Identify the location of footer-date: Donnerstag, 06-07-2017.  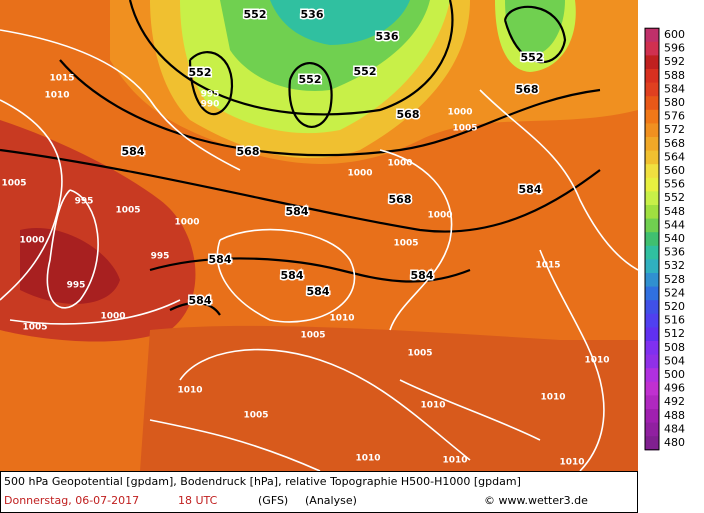
(71, 500).